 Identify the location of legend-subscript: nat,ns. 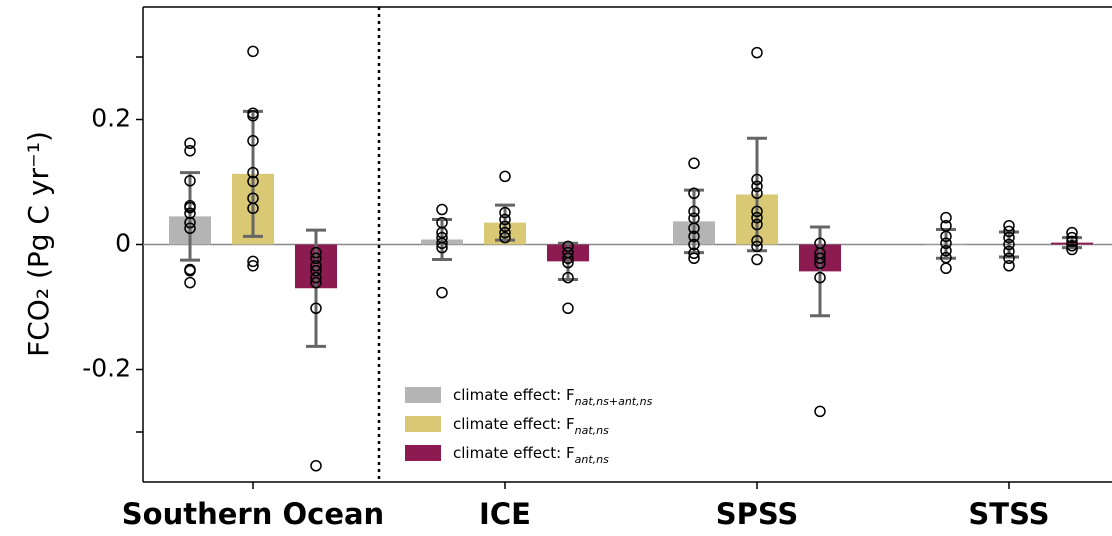
(592, 430).